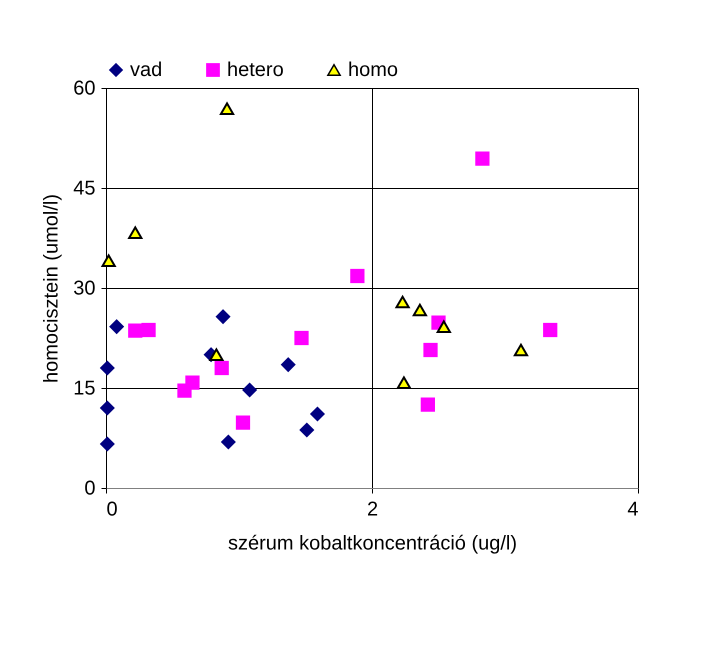 Image resolution: width=712 pixels, height=650 pixels. Describe the element at coordinates (84, 89) in the screenshot. I see `y-tick-label: 60` at that location.